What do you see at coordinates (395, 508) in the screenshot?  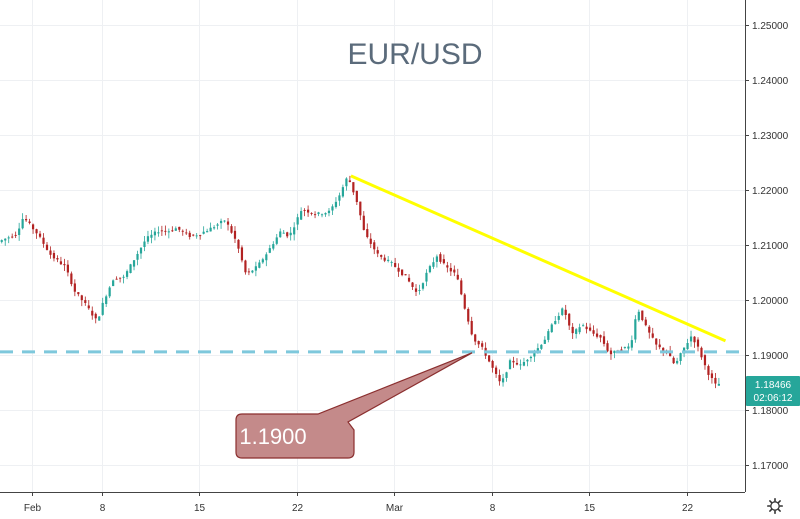 I see `x-tick-label-4: Mar` at bounding box center [395, 508].